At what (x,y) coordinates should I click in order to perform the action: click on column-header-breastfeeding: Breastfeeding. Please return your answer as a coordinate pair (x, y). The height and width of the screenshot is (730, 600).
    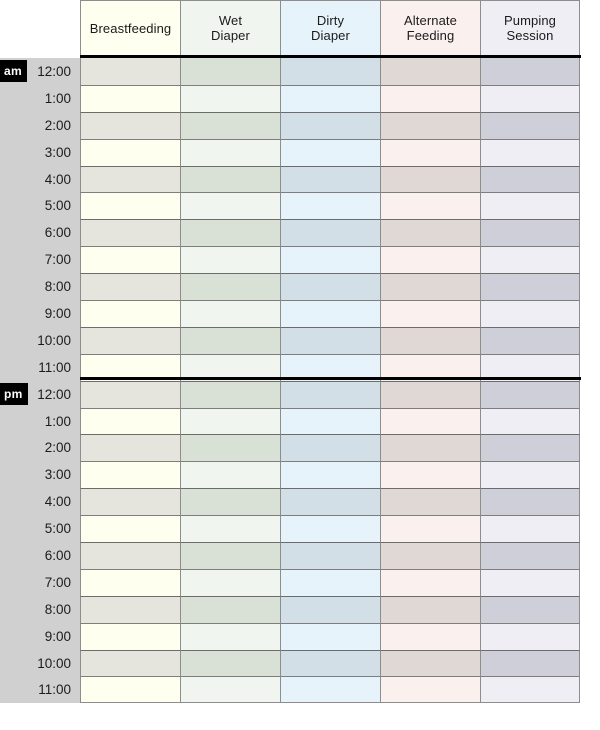
    Looking at the image, I should click on (130, 27).